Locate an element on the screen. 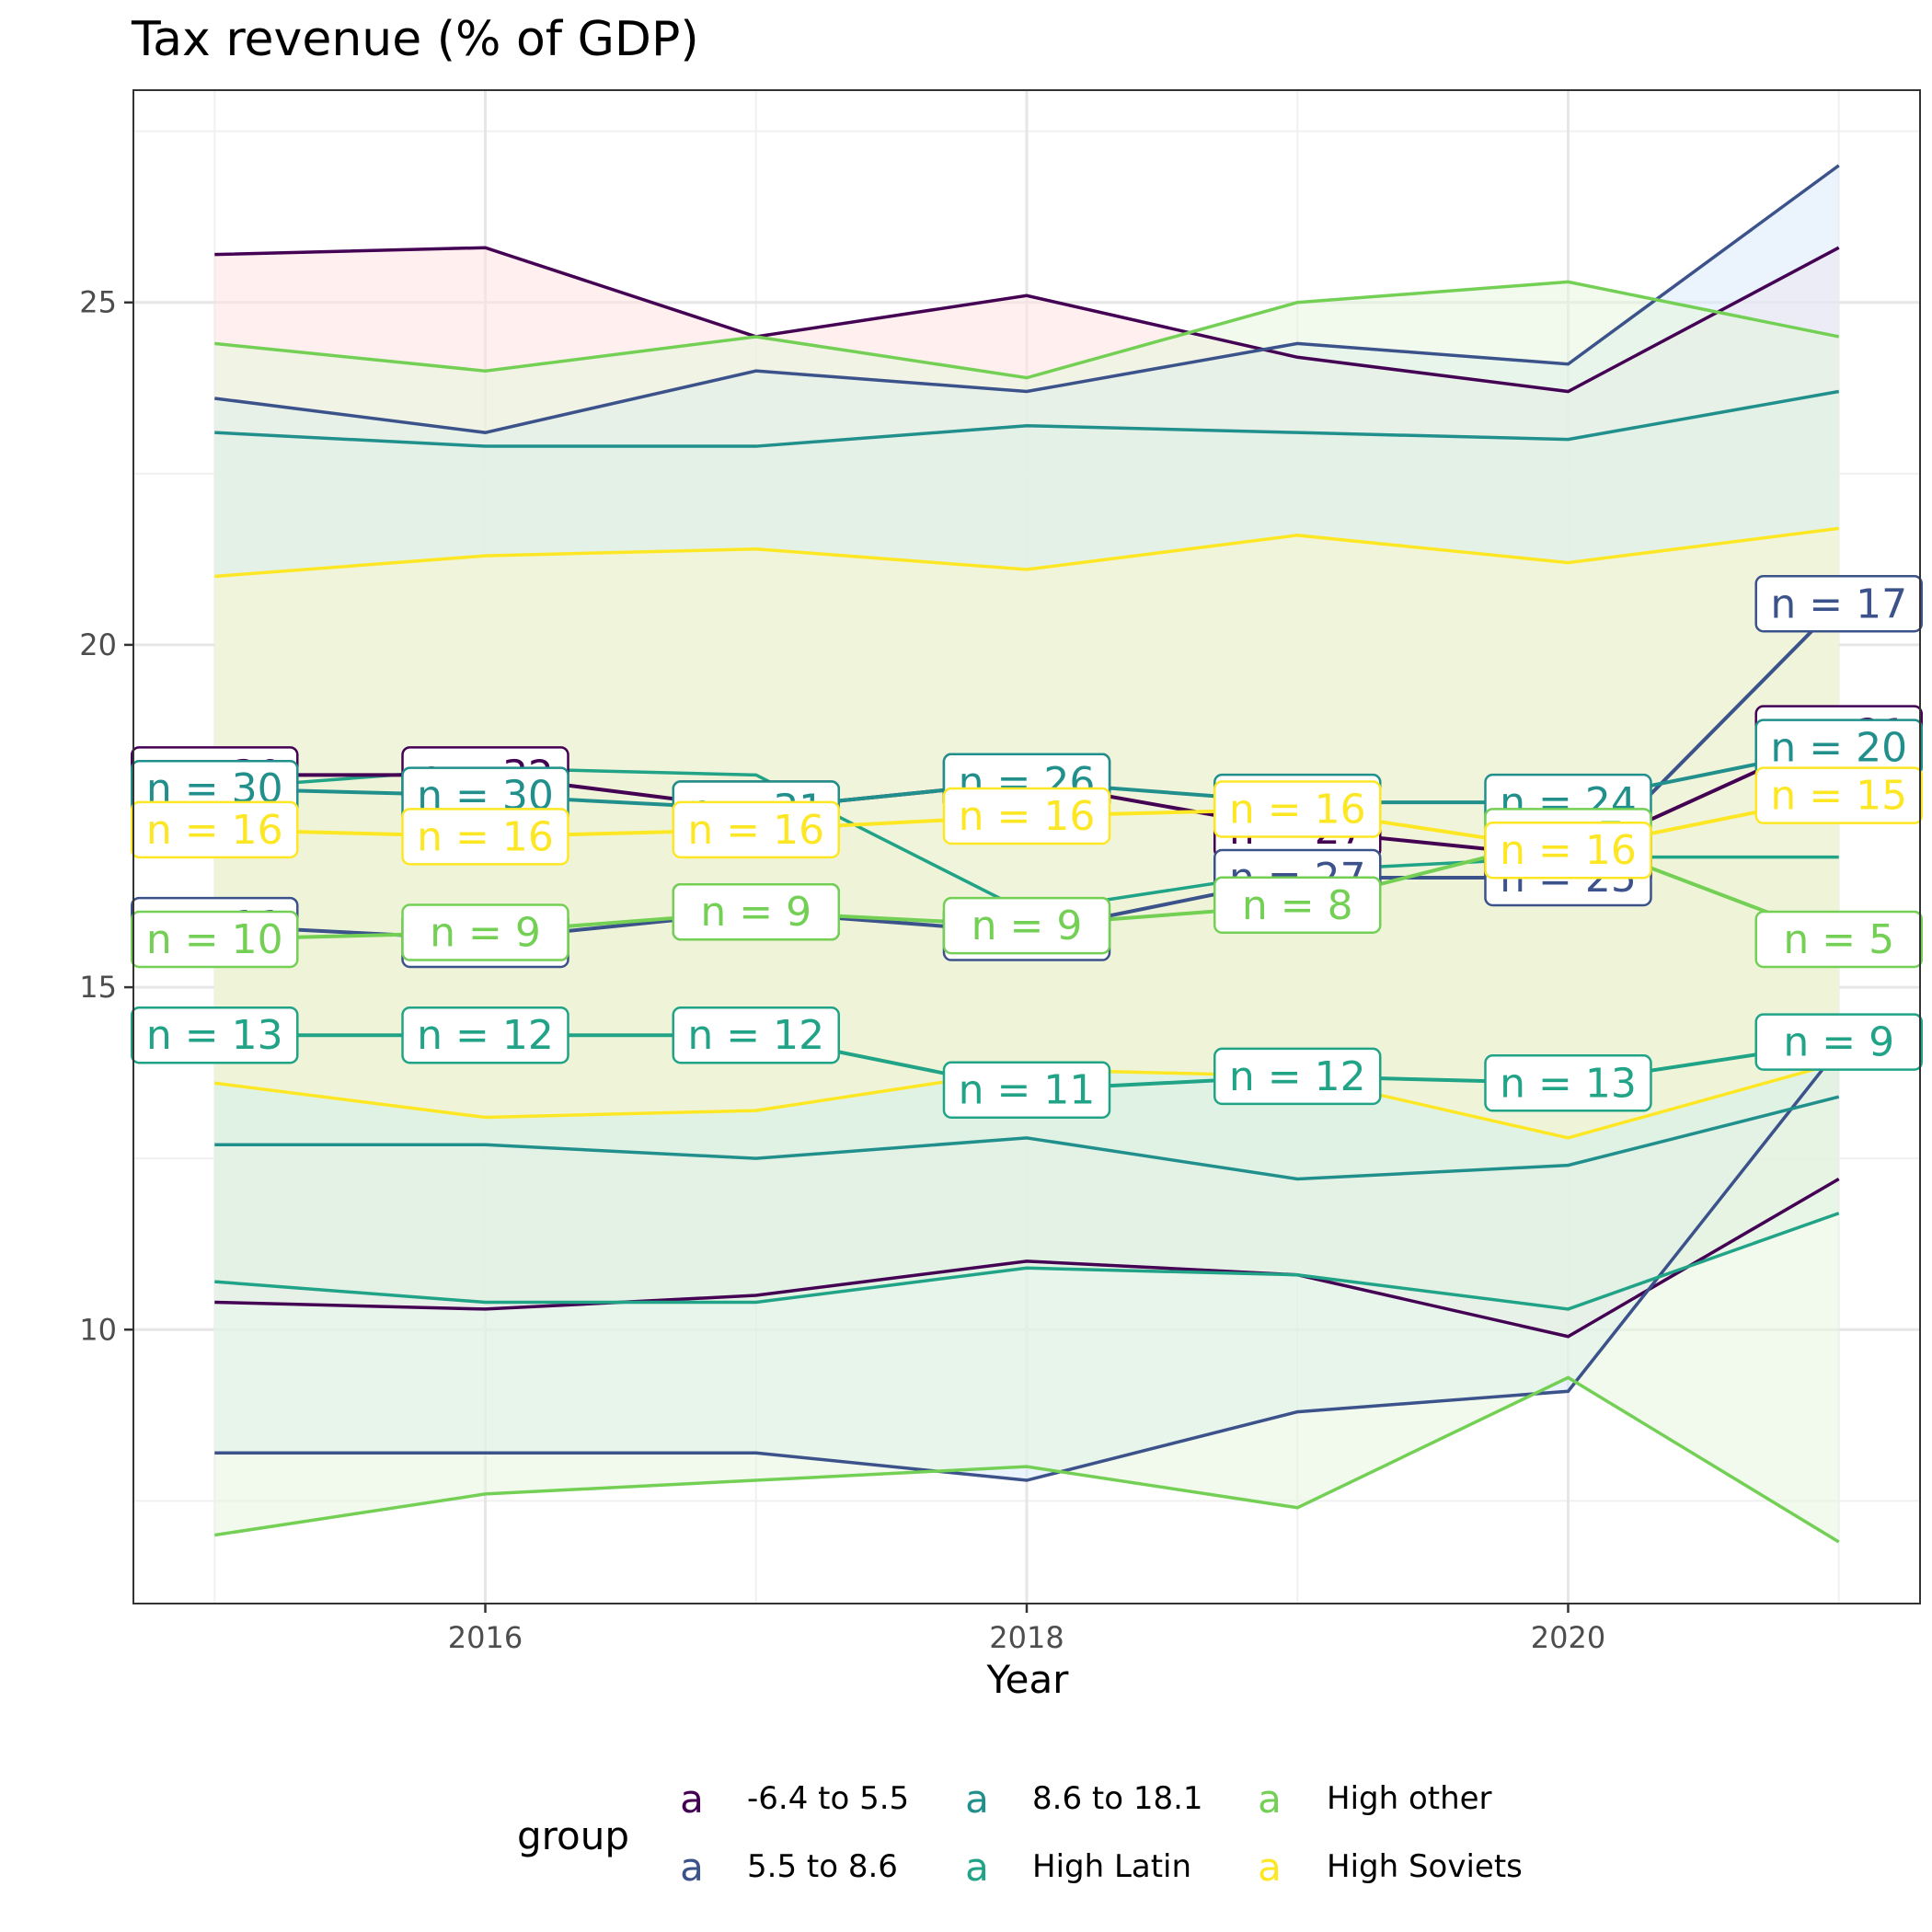  n-label-text: n = 5 is located at coordinates (1838, 939).